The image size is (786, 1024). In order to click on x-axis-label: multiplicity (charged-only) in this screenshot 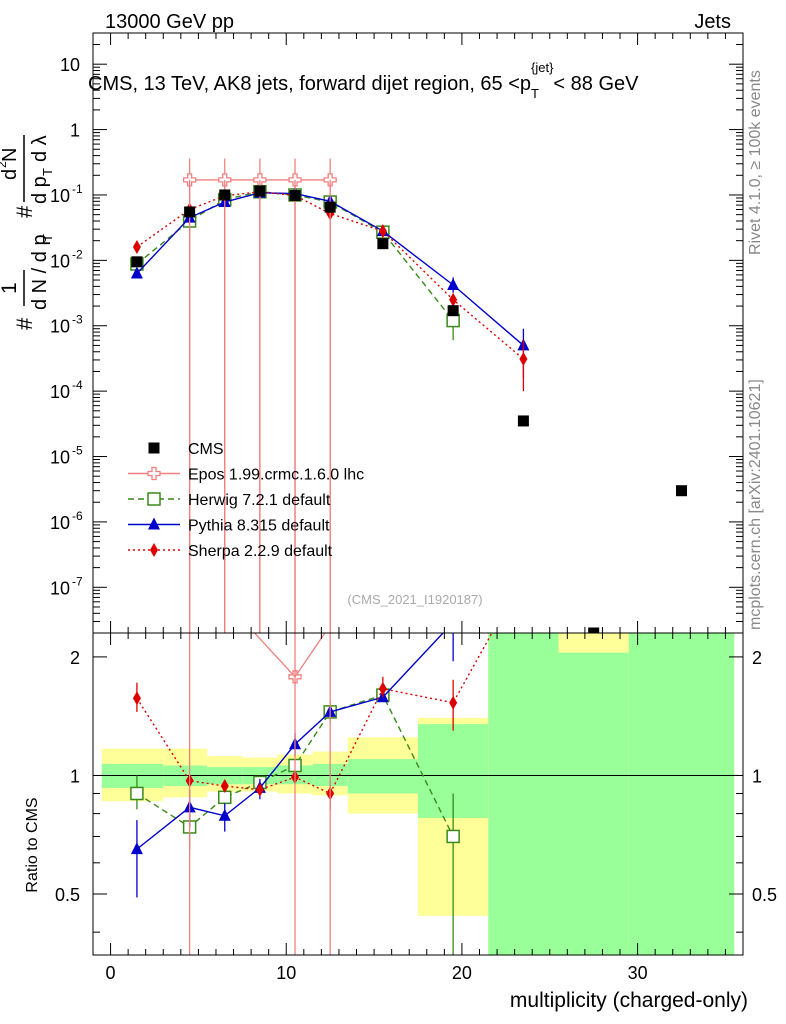, I will do `click(629, 1000)`.